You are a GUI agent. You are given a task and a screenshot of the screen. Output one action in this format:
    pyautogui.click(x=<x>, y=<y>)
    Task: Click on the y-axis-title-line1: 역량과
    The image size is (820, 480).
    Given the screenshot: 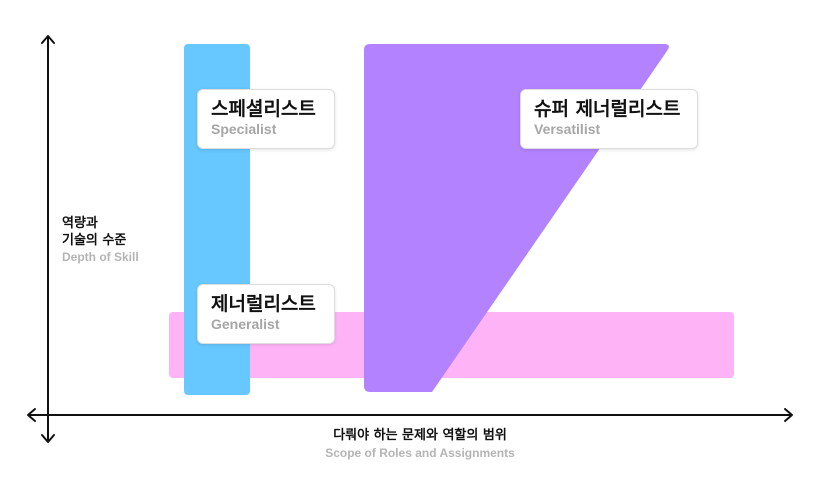 What is the action you would take?
    pyautogui.click(x=80, y=223)
    